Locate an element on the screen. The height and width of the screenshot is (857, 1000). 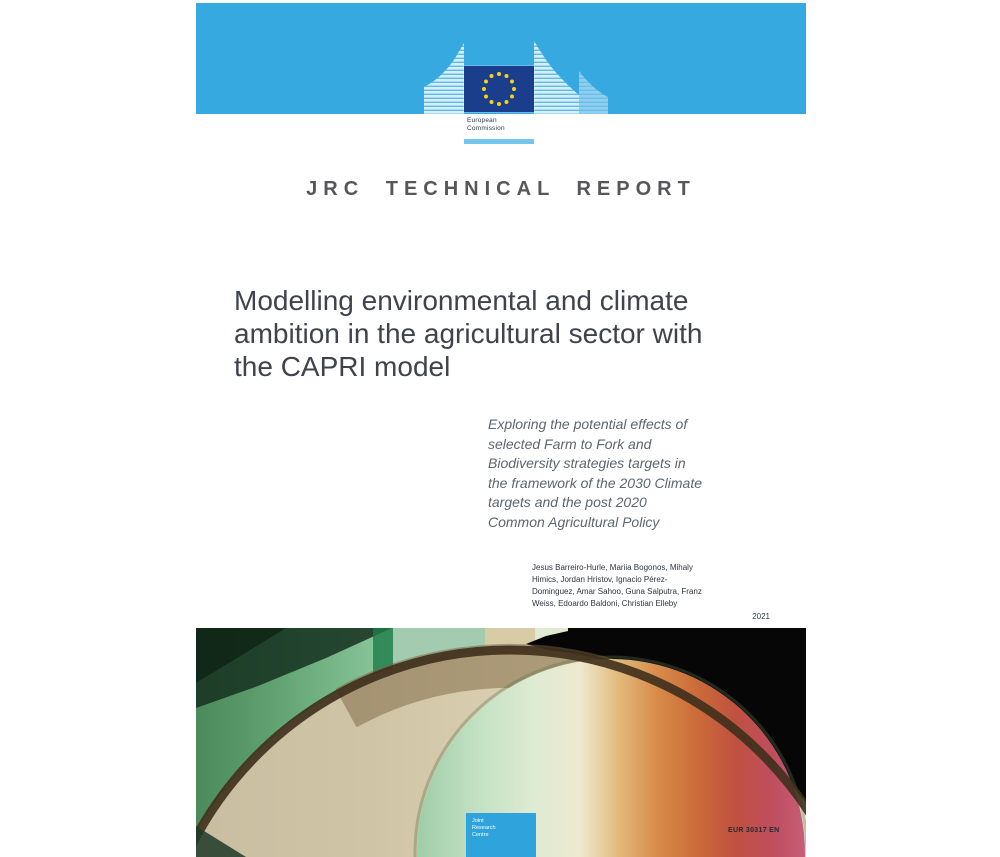
publication-year: 2021 is located at coordinates (761, 616).